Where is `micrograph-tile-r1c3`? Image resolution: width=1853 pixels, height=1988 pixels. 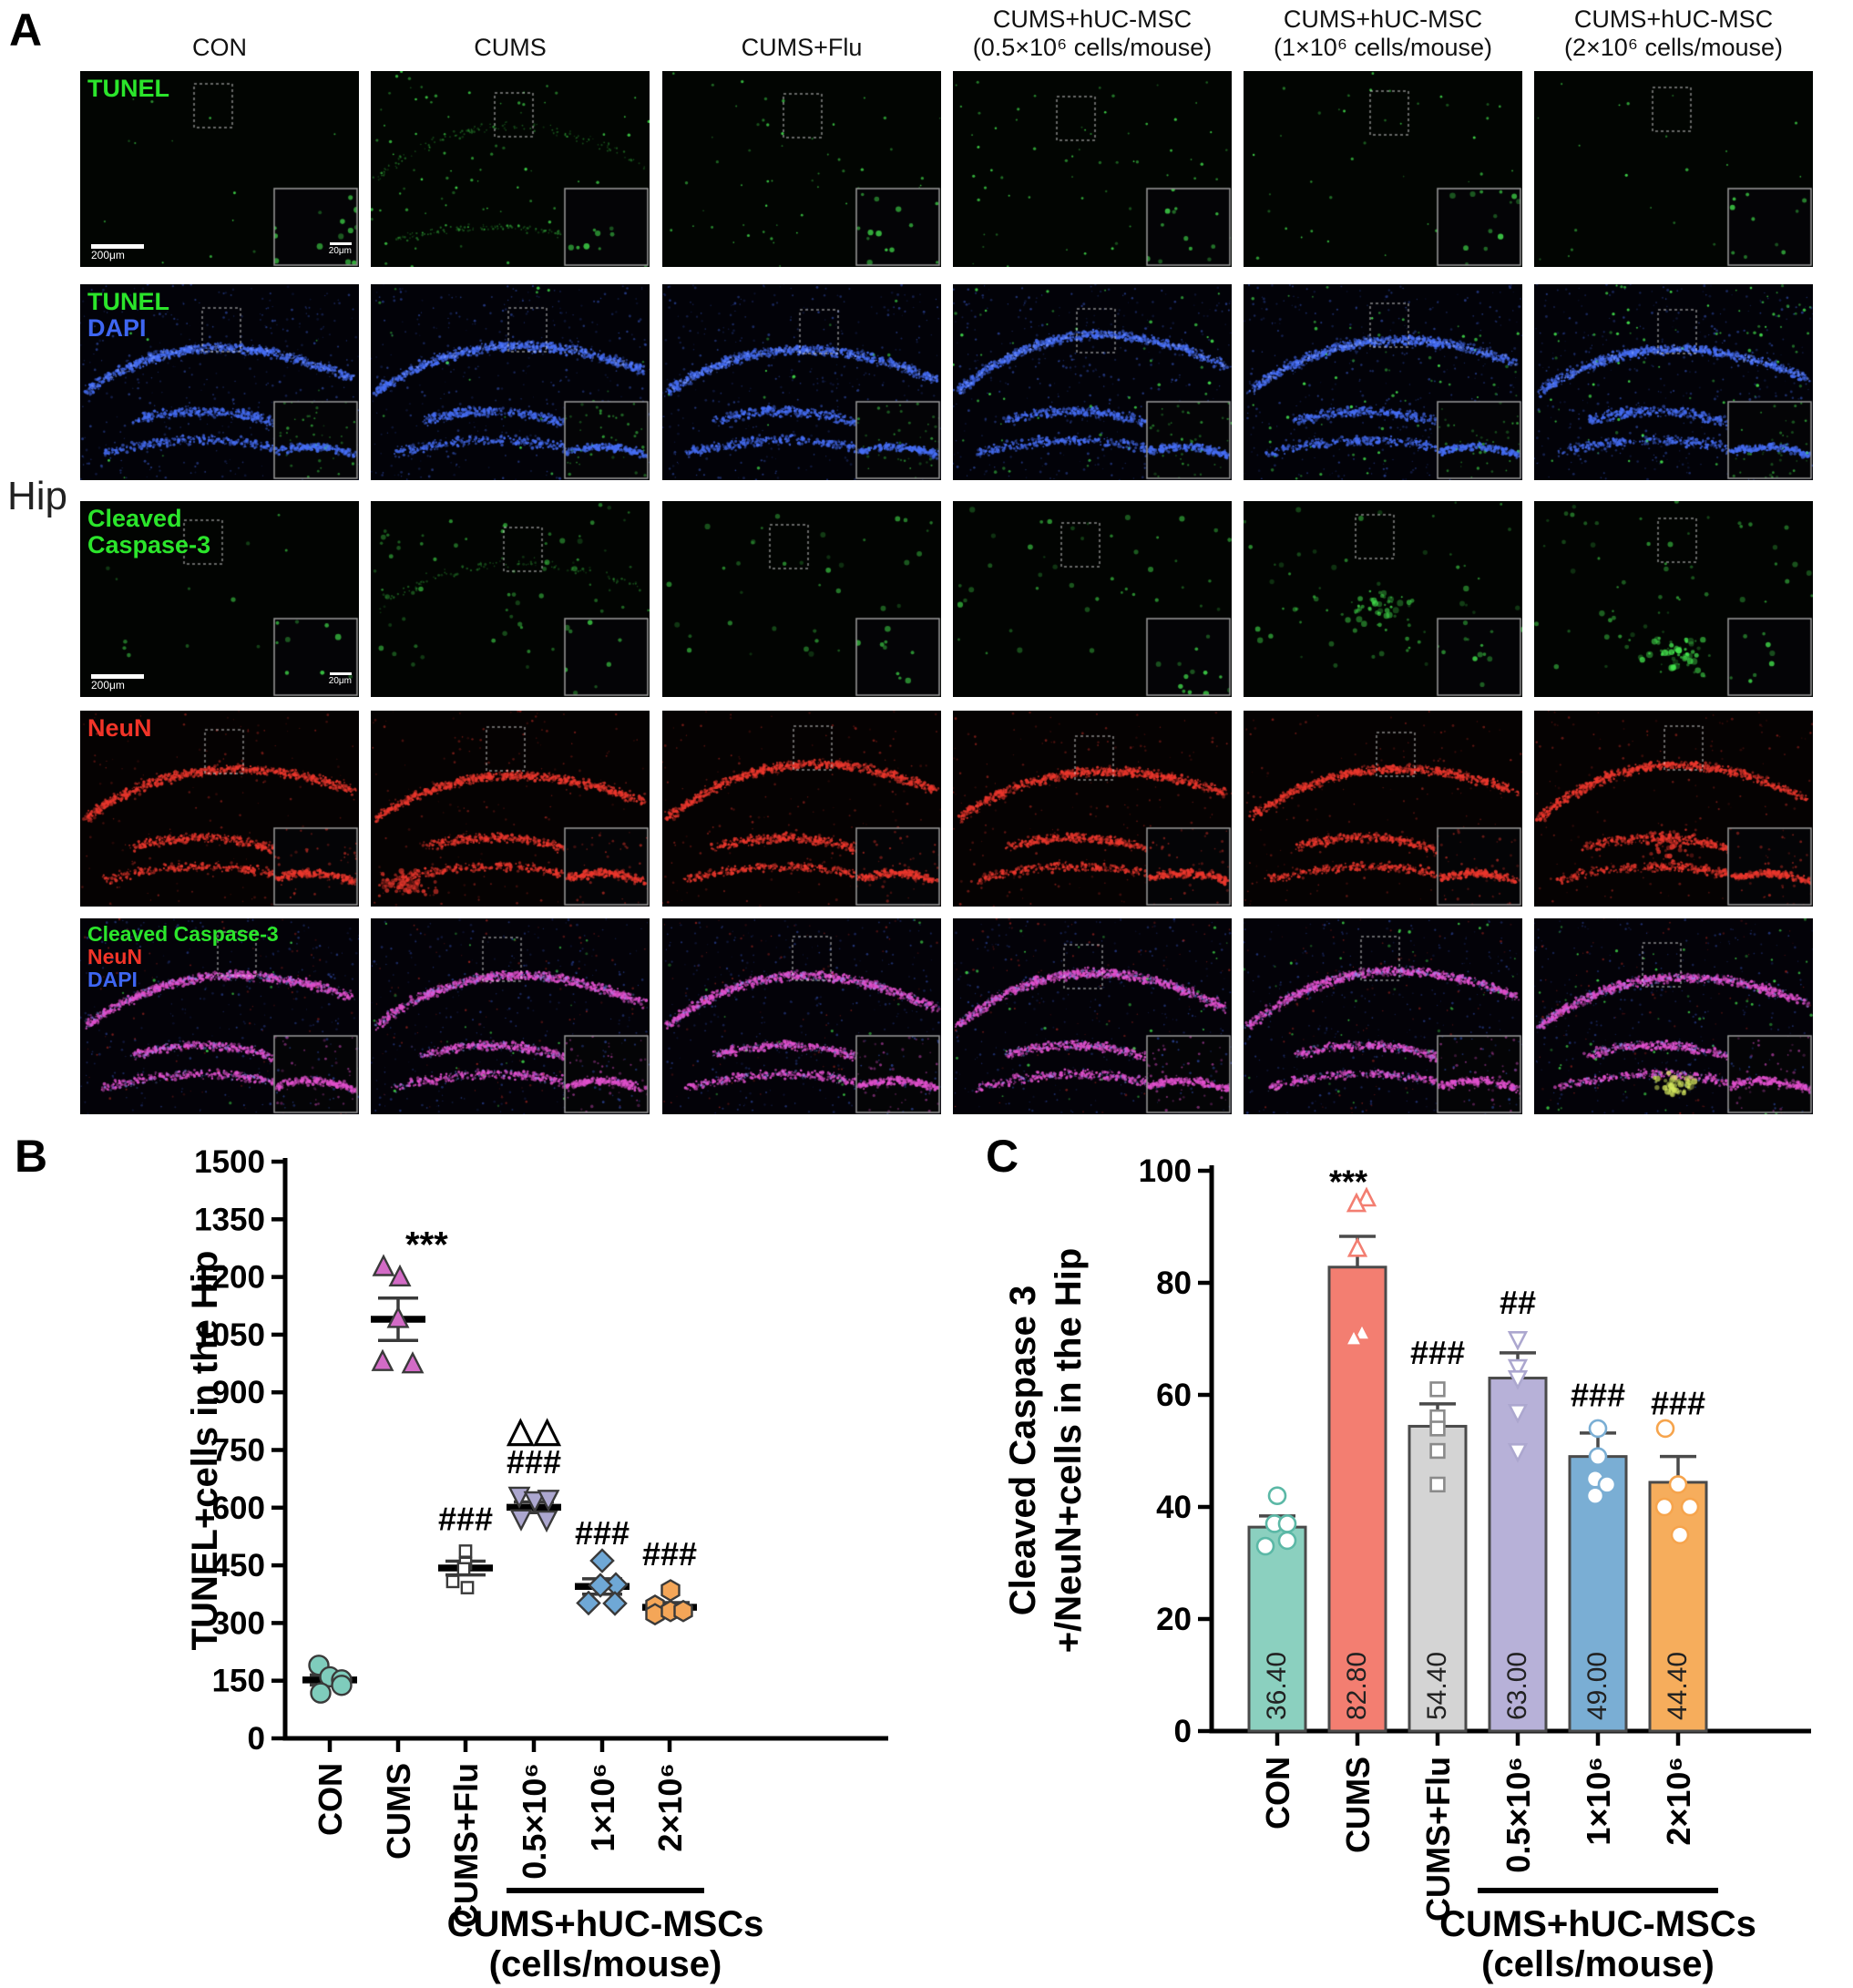 micrograph-tile-r1c3 is located at coordinates (801, 169).